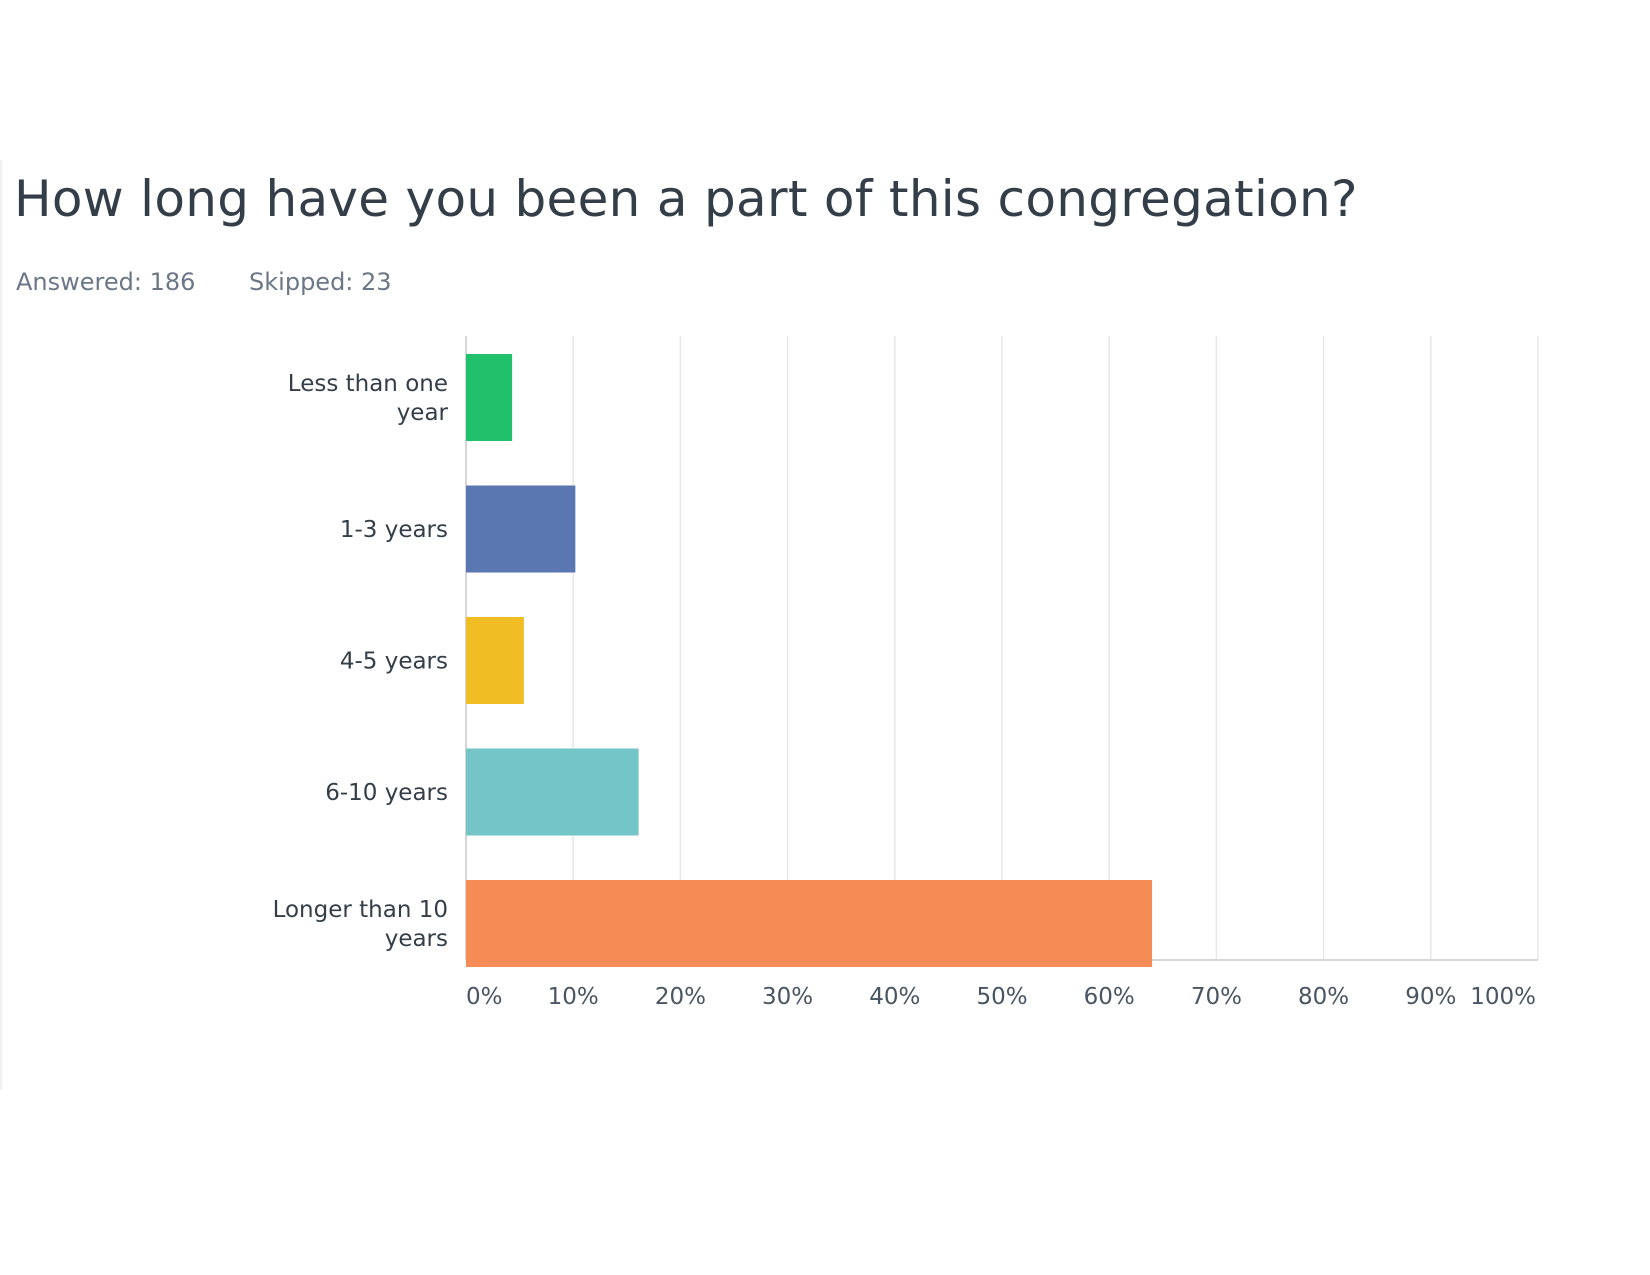 Image resolution: width=1650 pixels, height=1275 pixels. What do you see at coordinates (320, 282) in the screenshot?
I see `skipped-count: Skipped: 23` at bounding box center [320, 282].